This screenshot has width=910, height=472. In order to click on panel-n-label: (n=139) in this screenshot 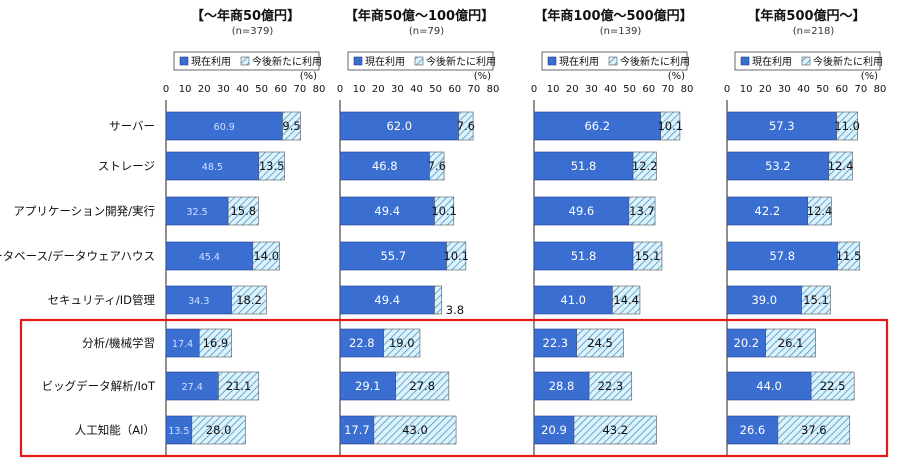, I will do `click(621, 31)`.